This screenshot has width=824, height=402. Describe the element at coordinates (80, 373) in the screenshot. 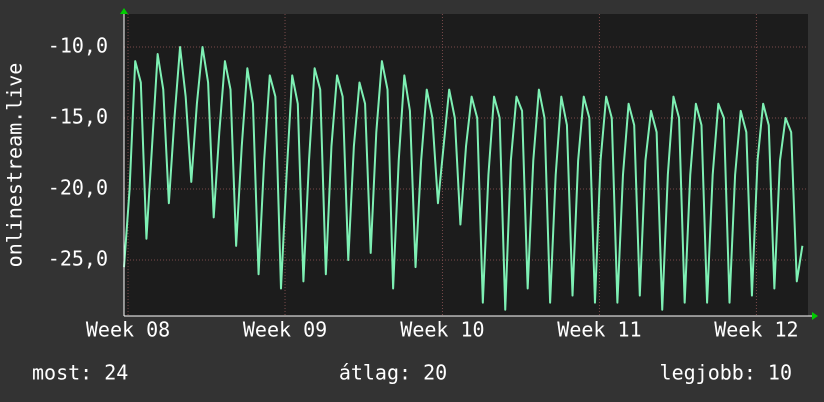

I see `footer-current: most: 24` at that location.